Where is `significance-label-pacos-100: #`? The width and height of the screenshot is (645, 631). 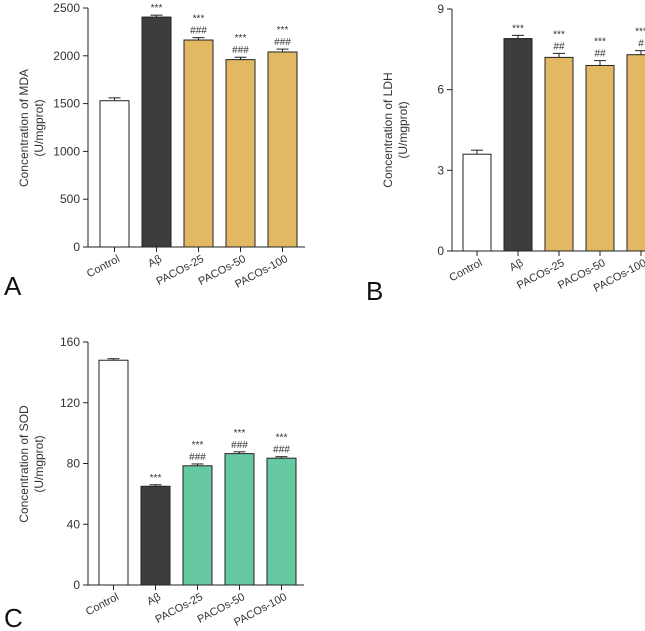
significance-label-pacos-100: # is located at coordinates (641, 44).